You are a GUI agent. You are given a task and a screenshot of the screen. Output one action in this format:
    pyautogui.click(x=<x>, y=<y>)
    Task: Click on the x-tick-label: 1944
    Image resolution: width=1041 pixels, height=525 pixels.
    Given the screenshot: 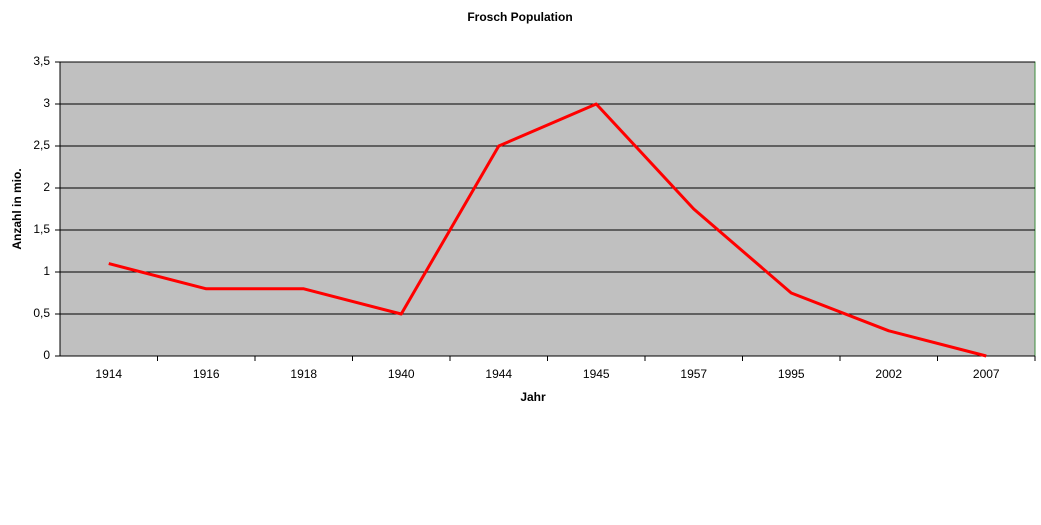 What is the action you would take?
    pyautogui.click(x=498, y=374)
    